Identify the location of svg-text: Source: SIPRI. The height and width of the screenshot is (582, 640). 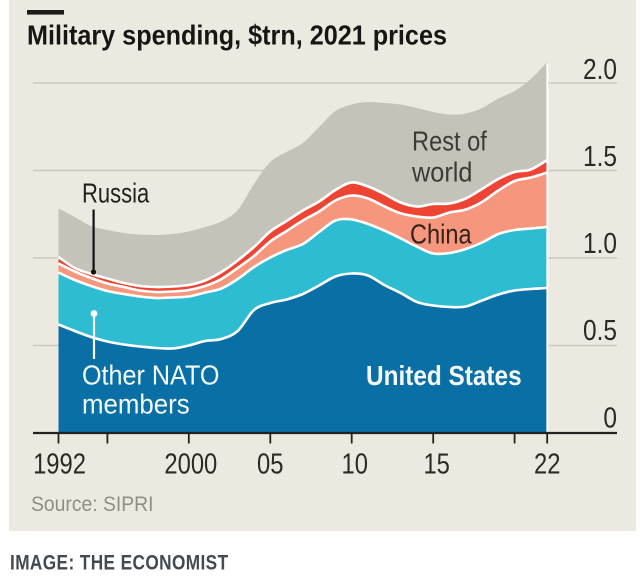
(92, 504).